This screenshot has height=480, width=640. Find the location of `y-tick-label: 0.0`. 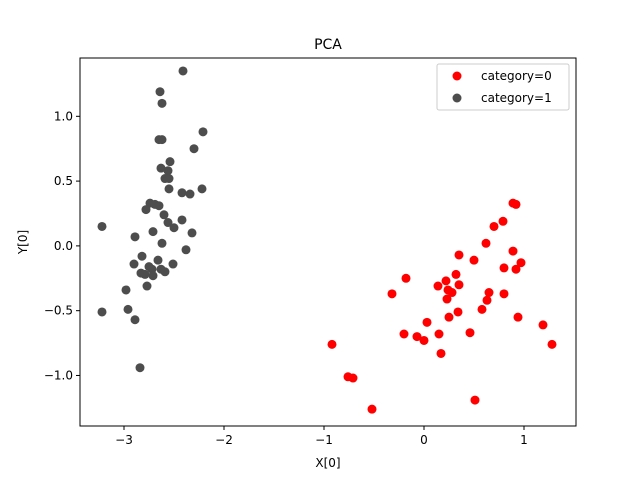

y-tick-label: 0.0 is located at coordinates (63, 246).